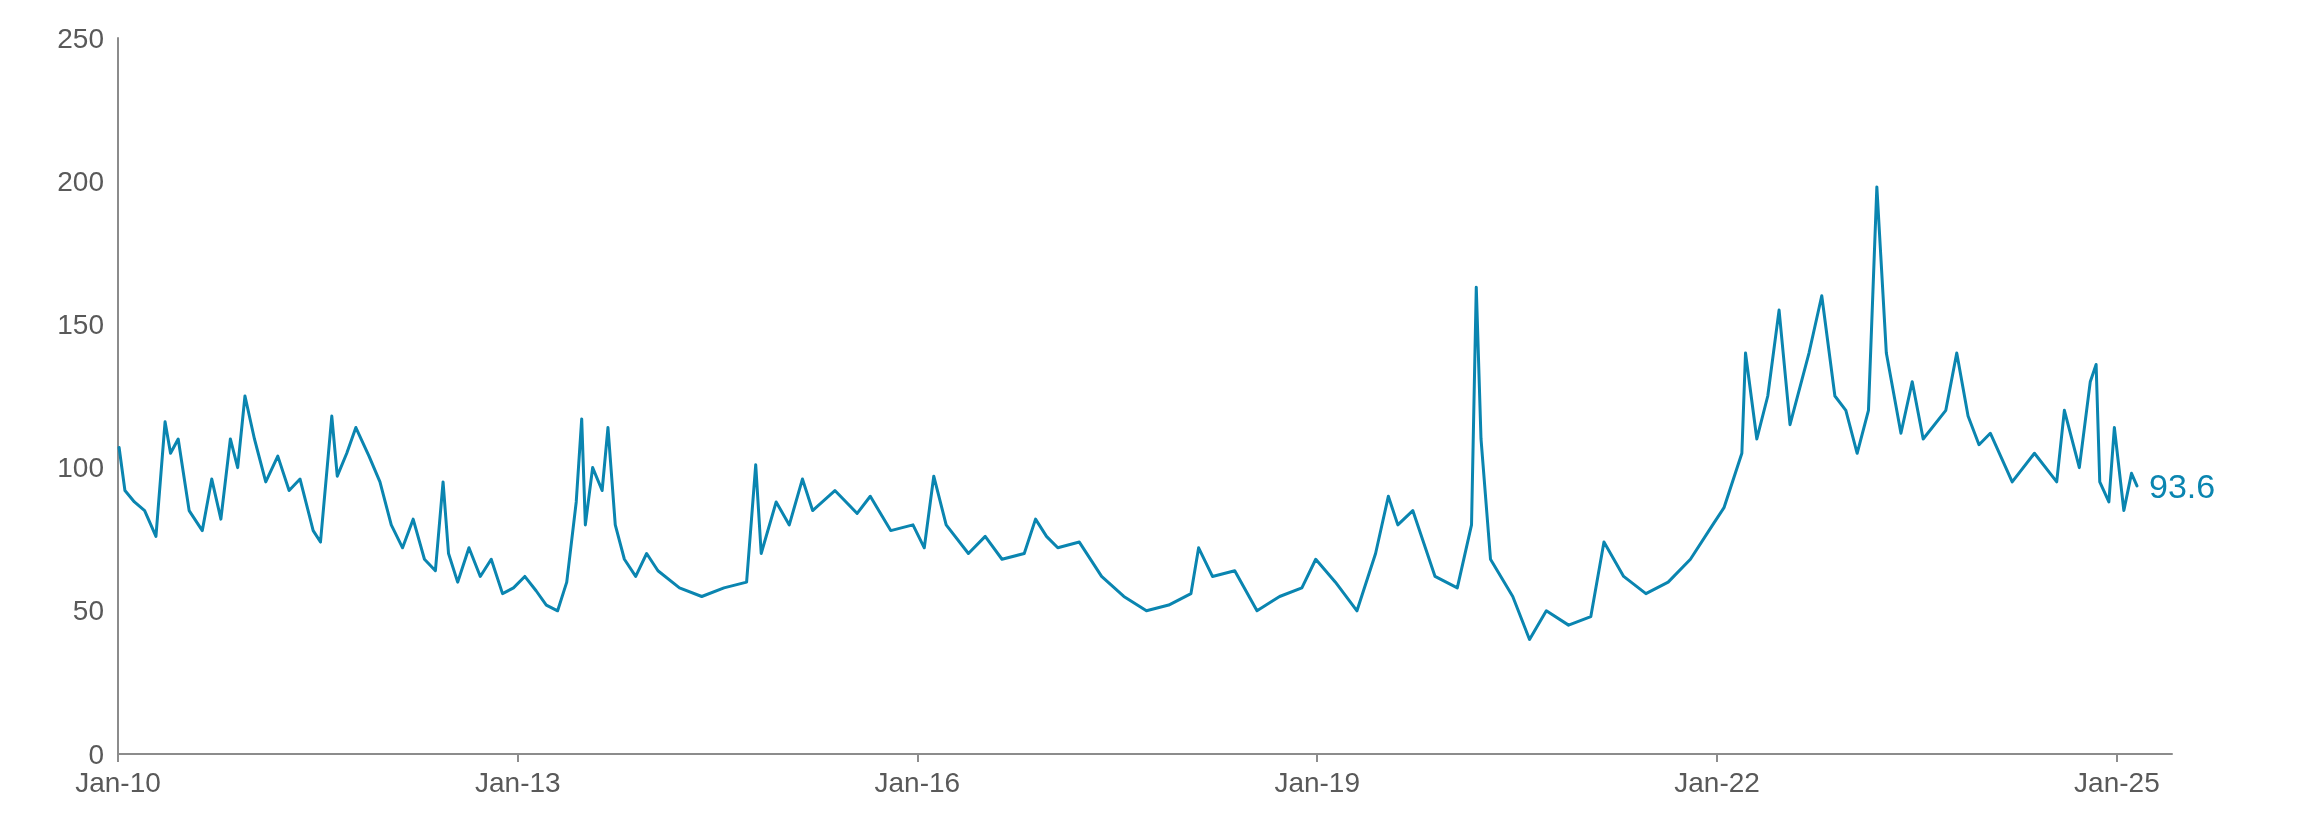 Image resolution: width=2310 pixels, height=832 pixels. Describe the element at coordinates (80, 181) in the screenshot. I see `y-tick-label: 200` at that location.